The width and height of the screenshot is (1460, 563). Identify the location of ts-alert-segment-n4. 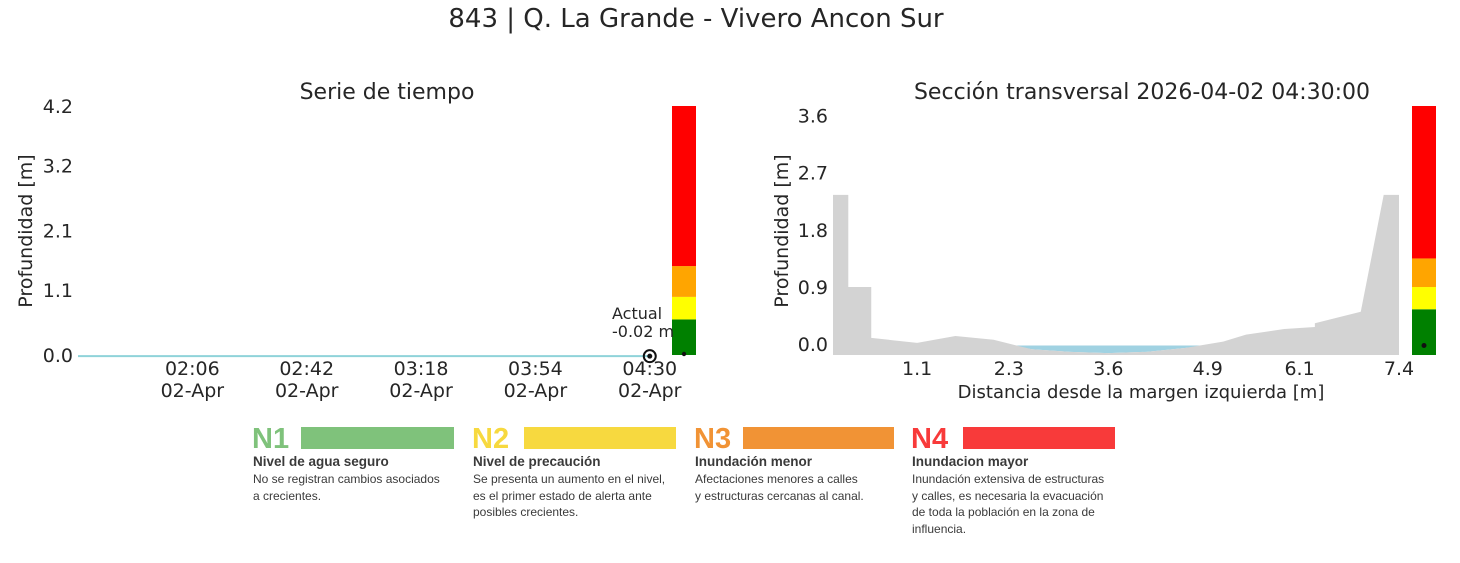
(684, 186).